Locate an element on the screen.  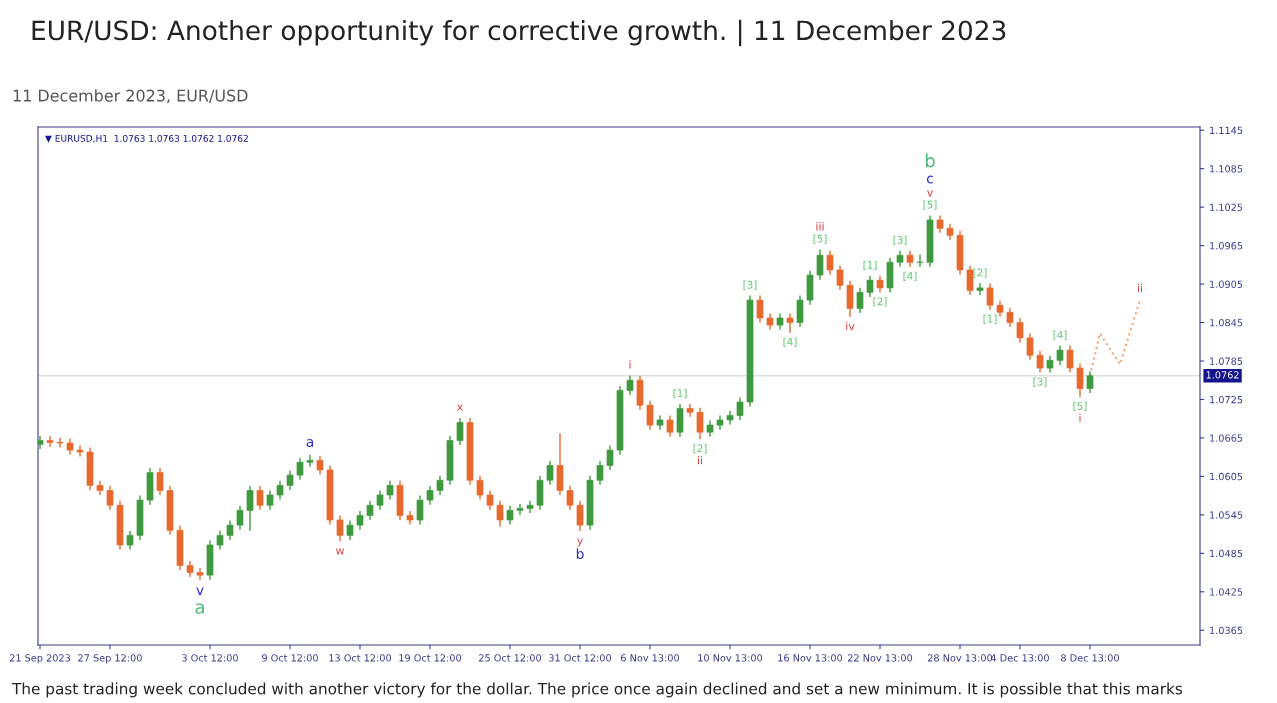
chart-title: EUR/USD: Another opportunity for corrective growth. | 11 December 2023 is located at coordinates (519, 33).